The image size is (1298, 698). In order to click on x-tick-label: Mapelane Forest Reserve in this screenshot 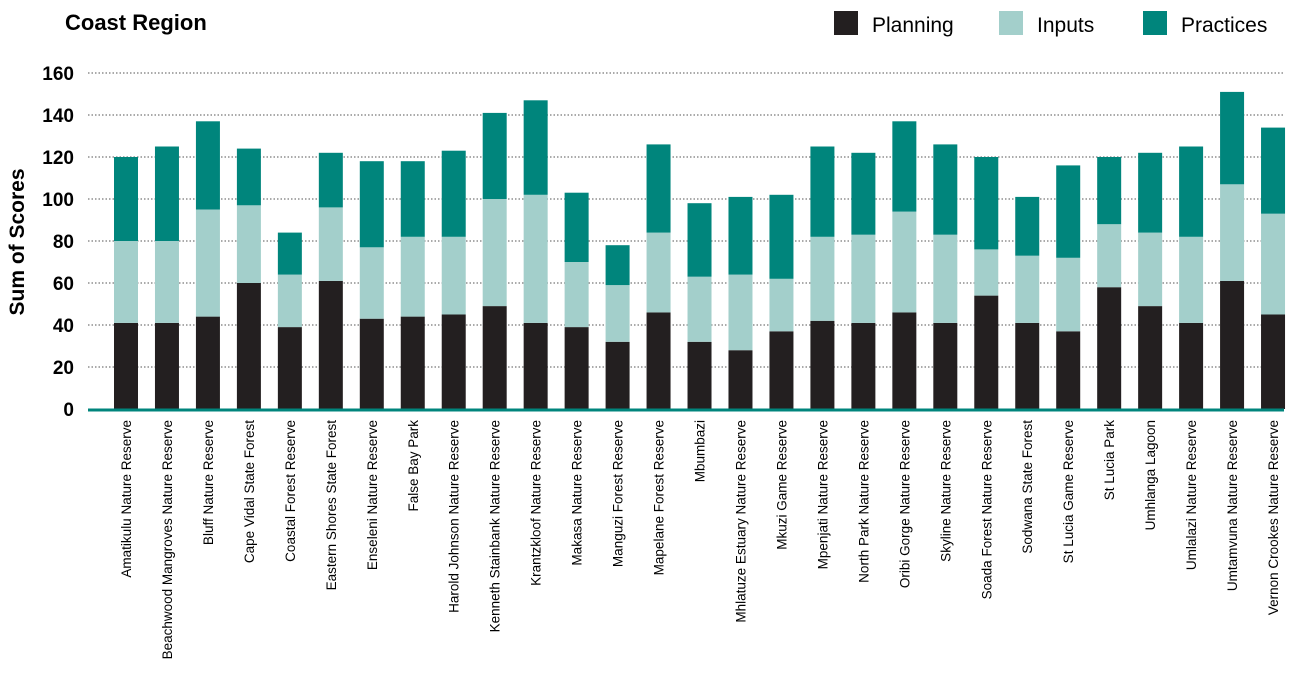, I will do `click(659, 497)`.